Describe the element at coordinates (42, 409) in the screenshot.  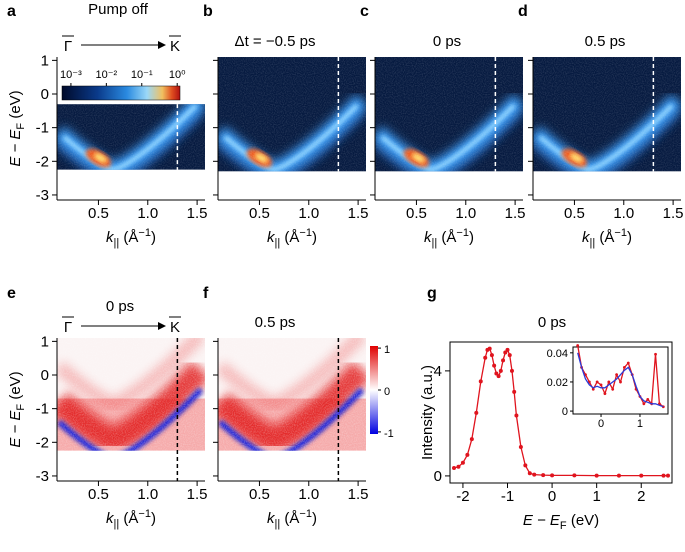
I see `y-tick-label: -1` at that location.